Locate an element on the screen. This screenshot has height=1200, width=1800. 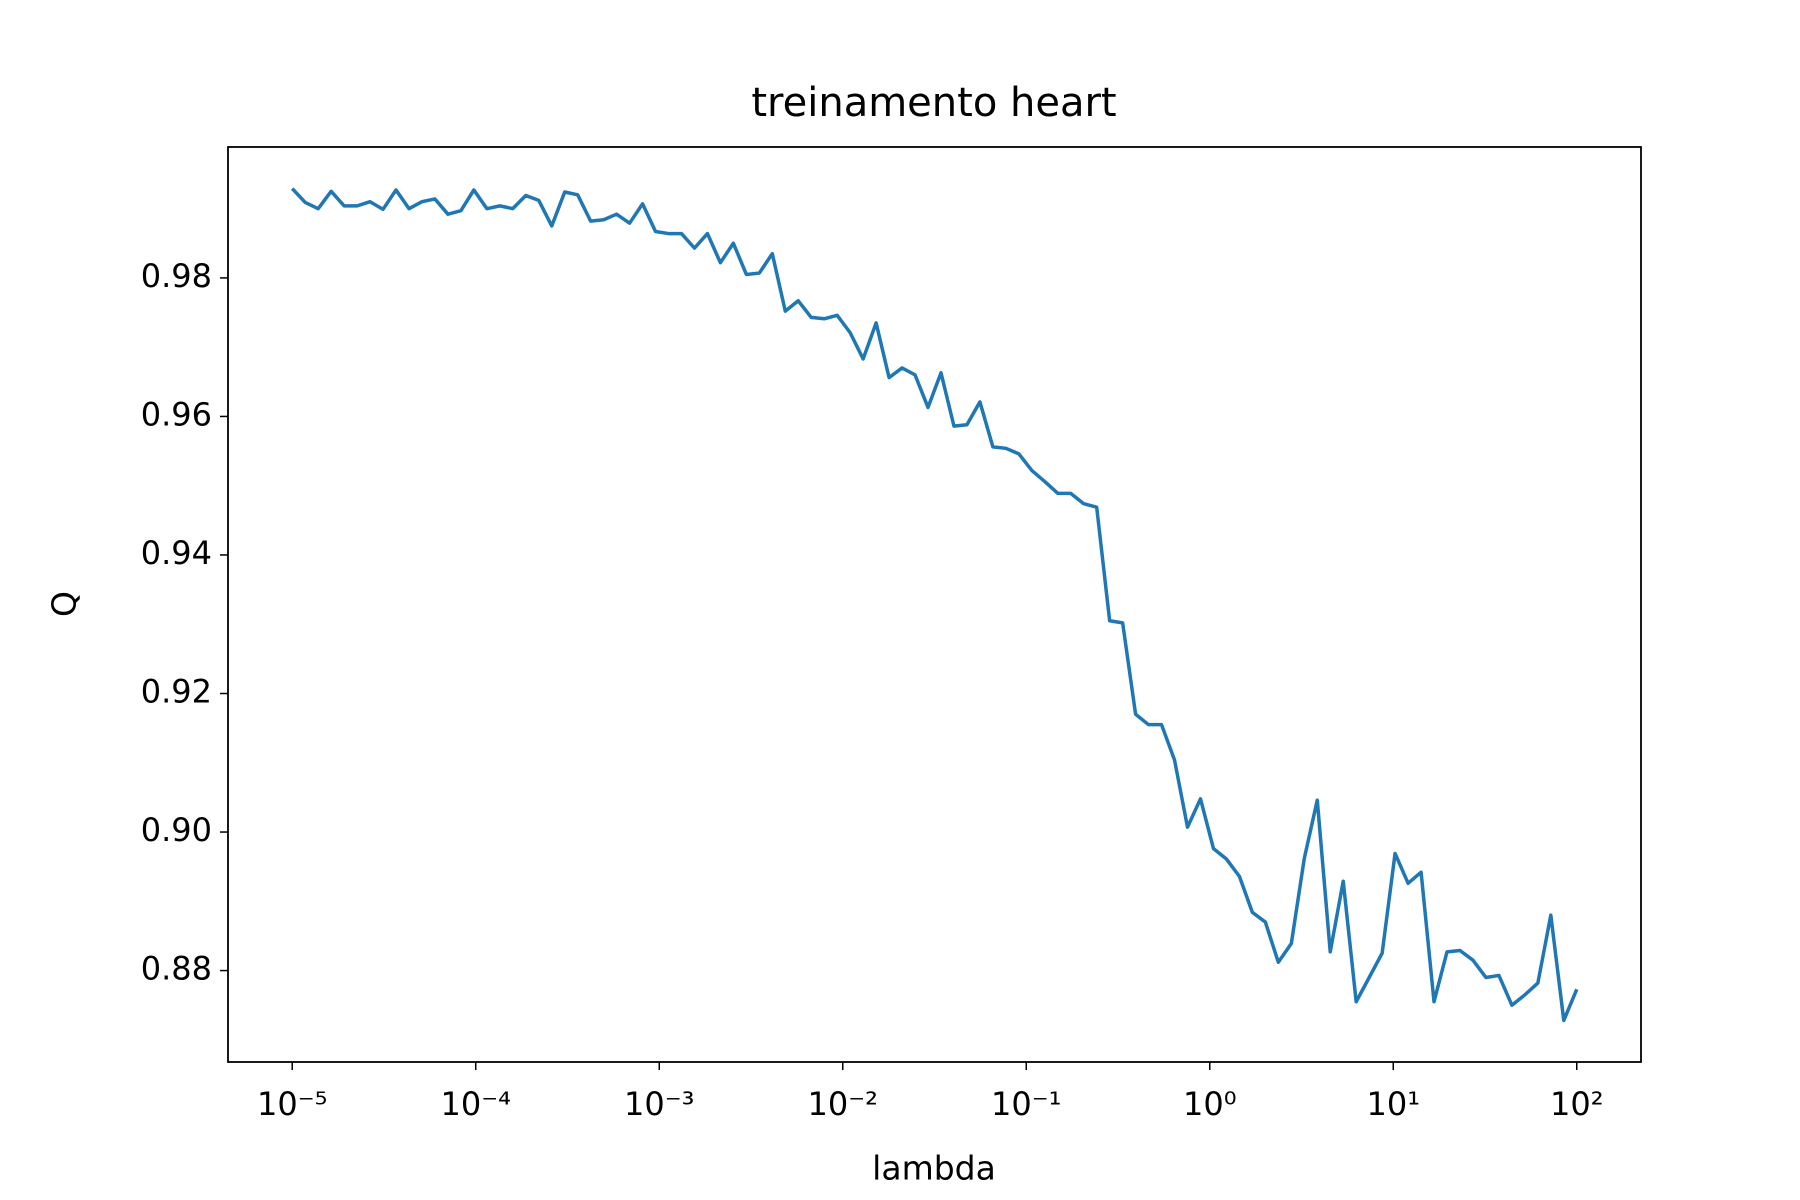
x-tick-label: 10¹ is located at coordinates (1393, 1104).